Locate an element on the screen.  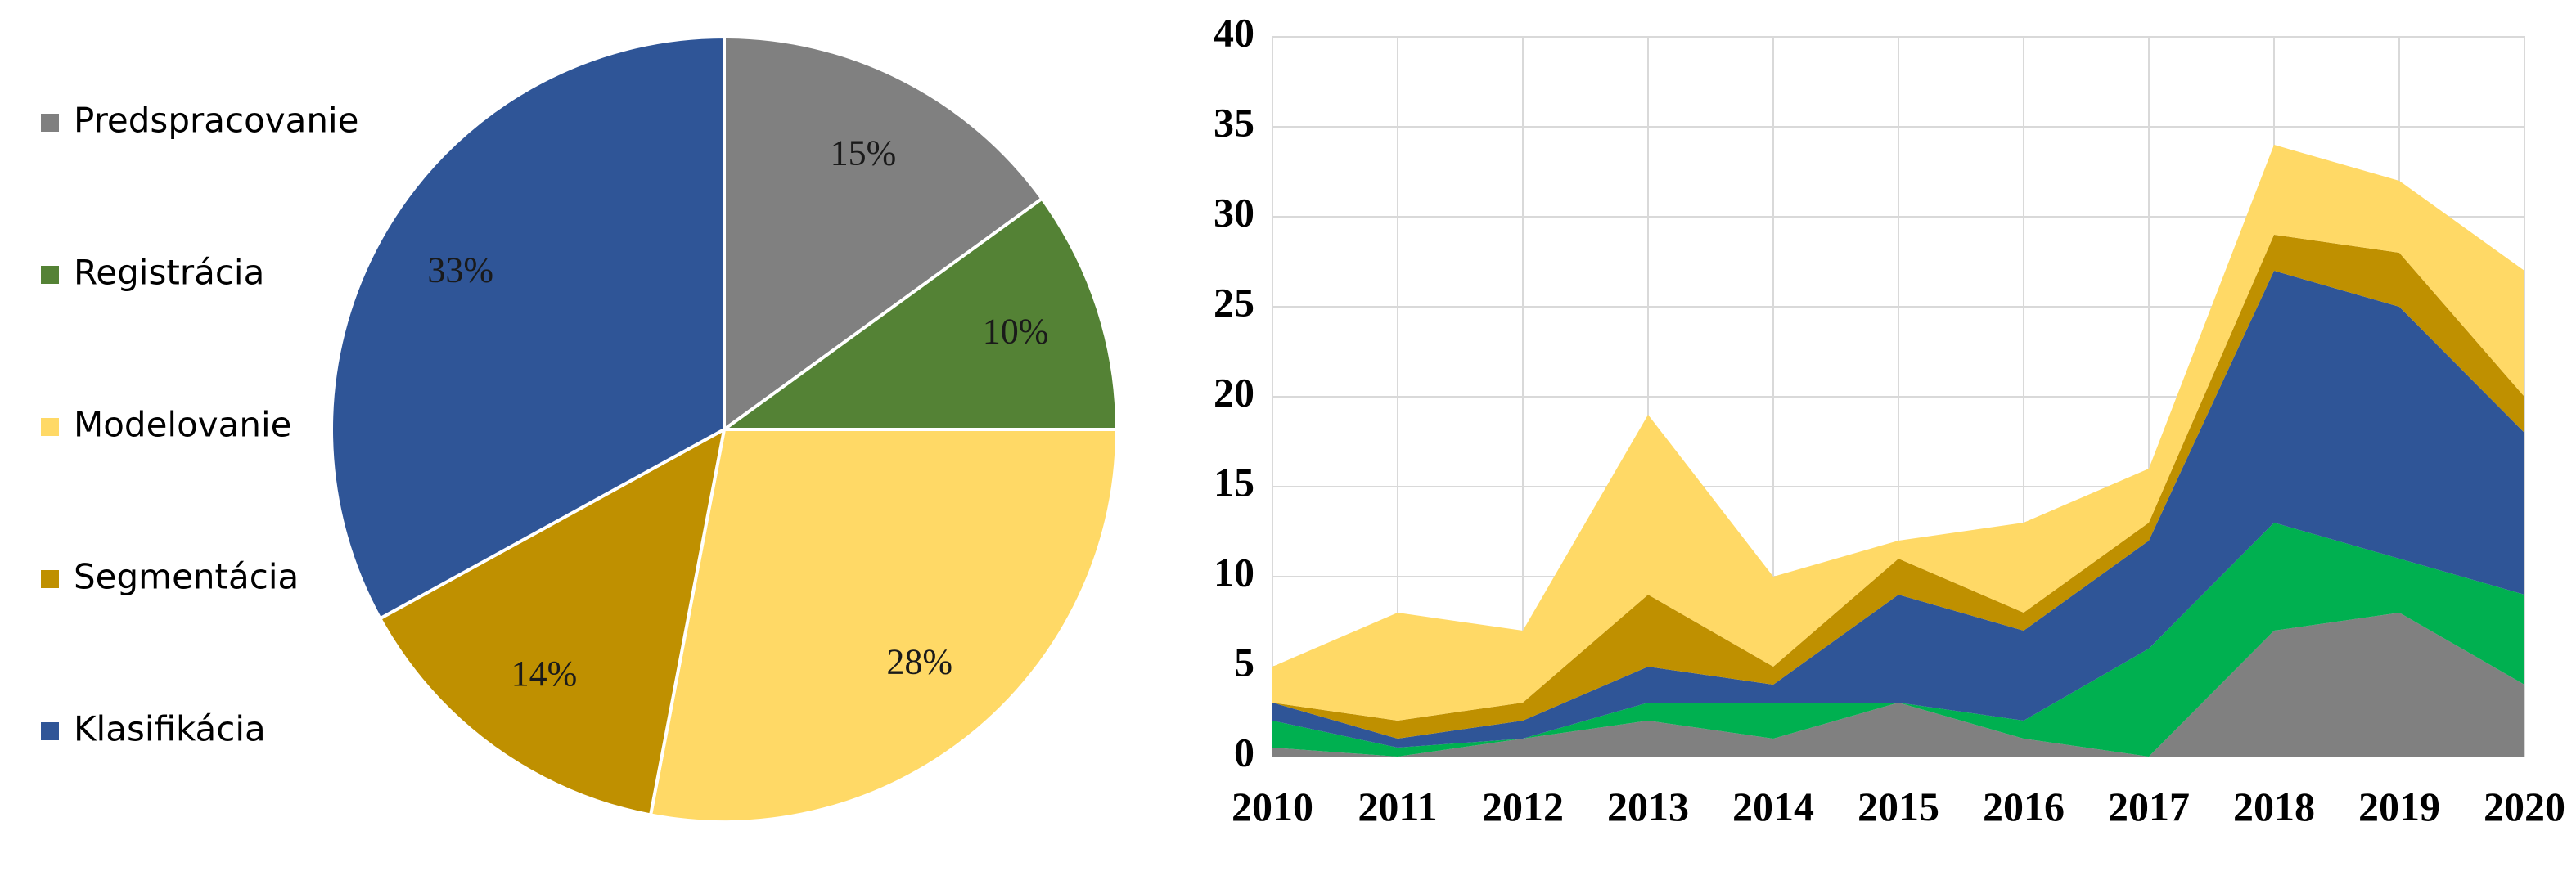
legend-item-klasifikacia: Klasifikácia is located at coordinates (153, 729).